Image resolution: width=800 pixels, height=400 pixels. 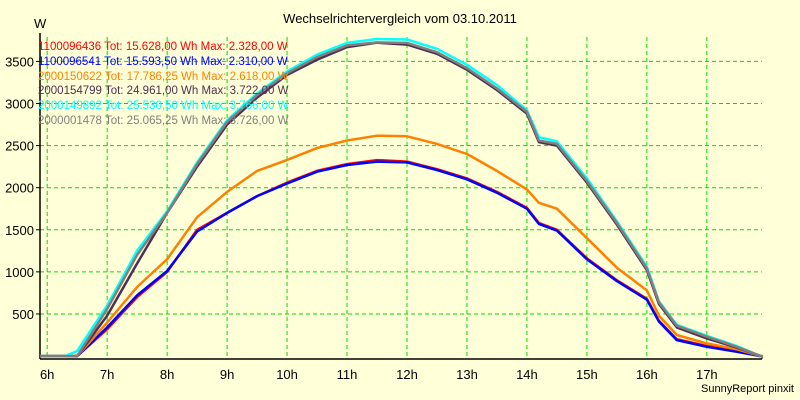 What do you see at coordinates (227, 374) in the screenshot?
I see `x-tick-label: 9h` at bounding box center [227, 374].